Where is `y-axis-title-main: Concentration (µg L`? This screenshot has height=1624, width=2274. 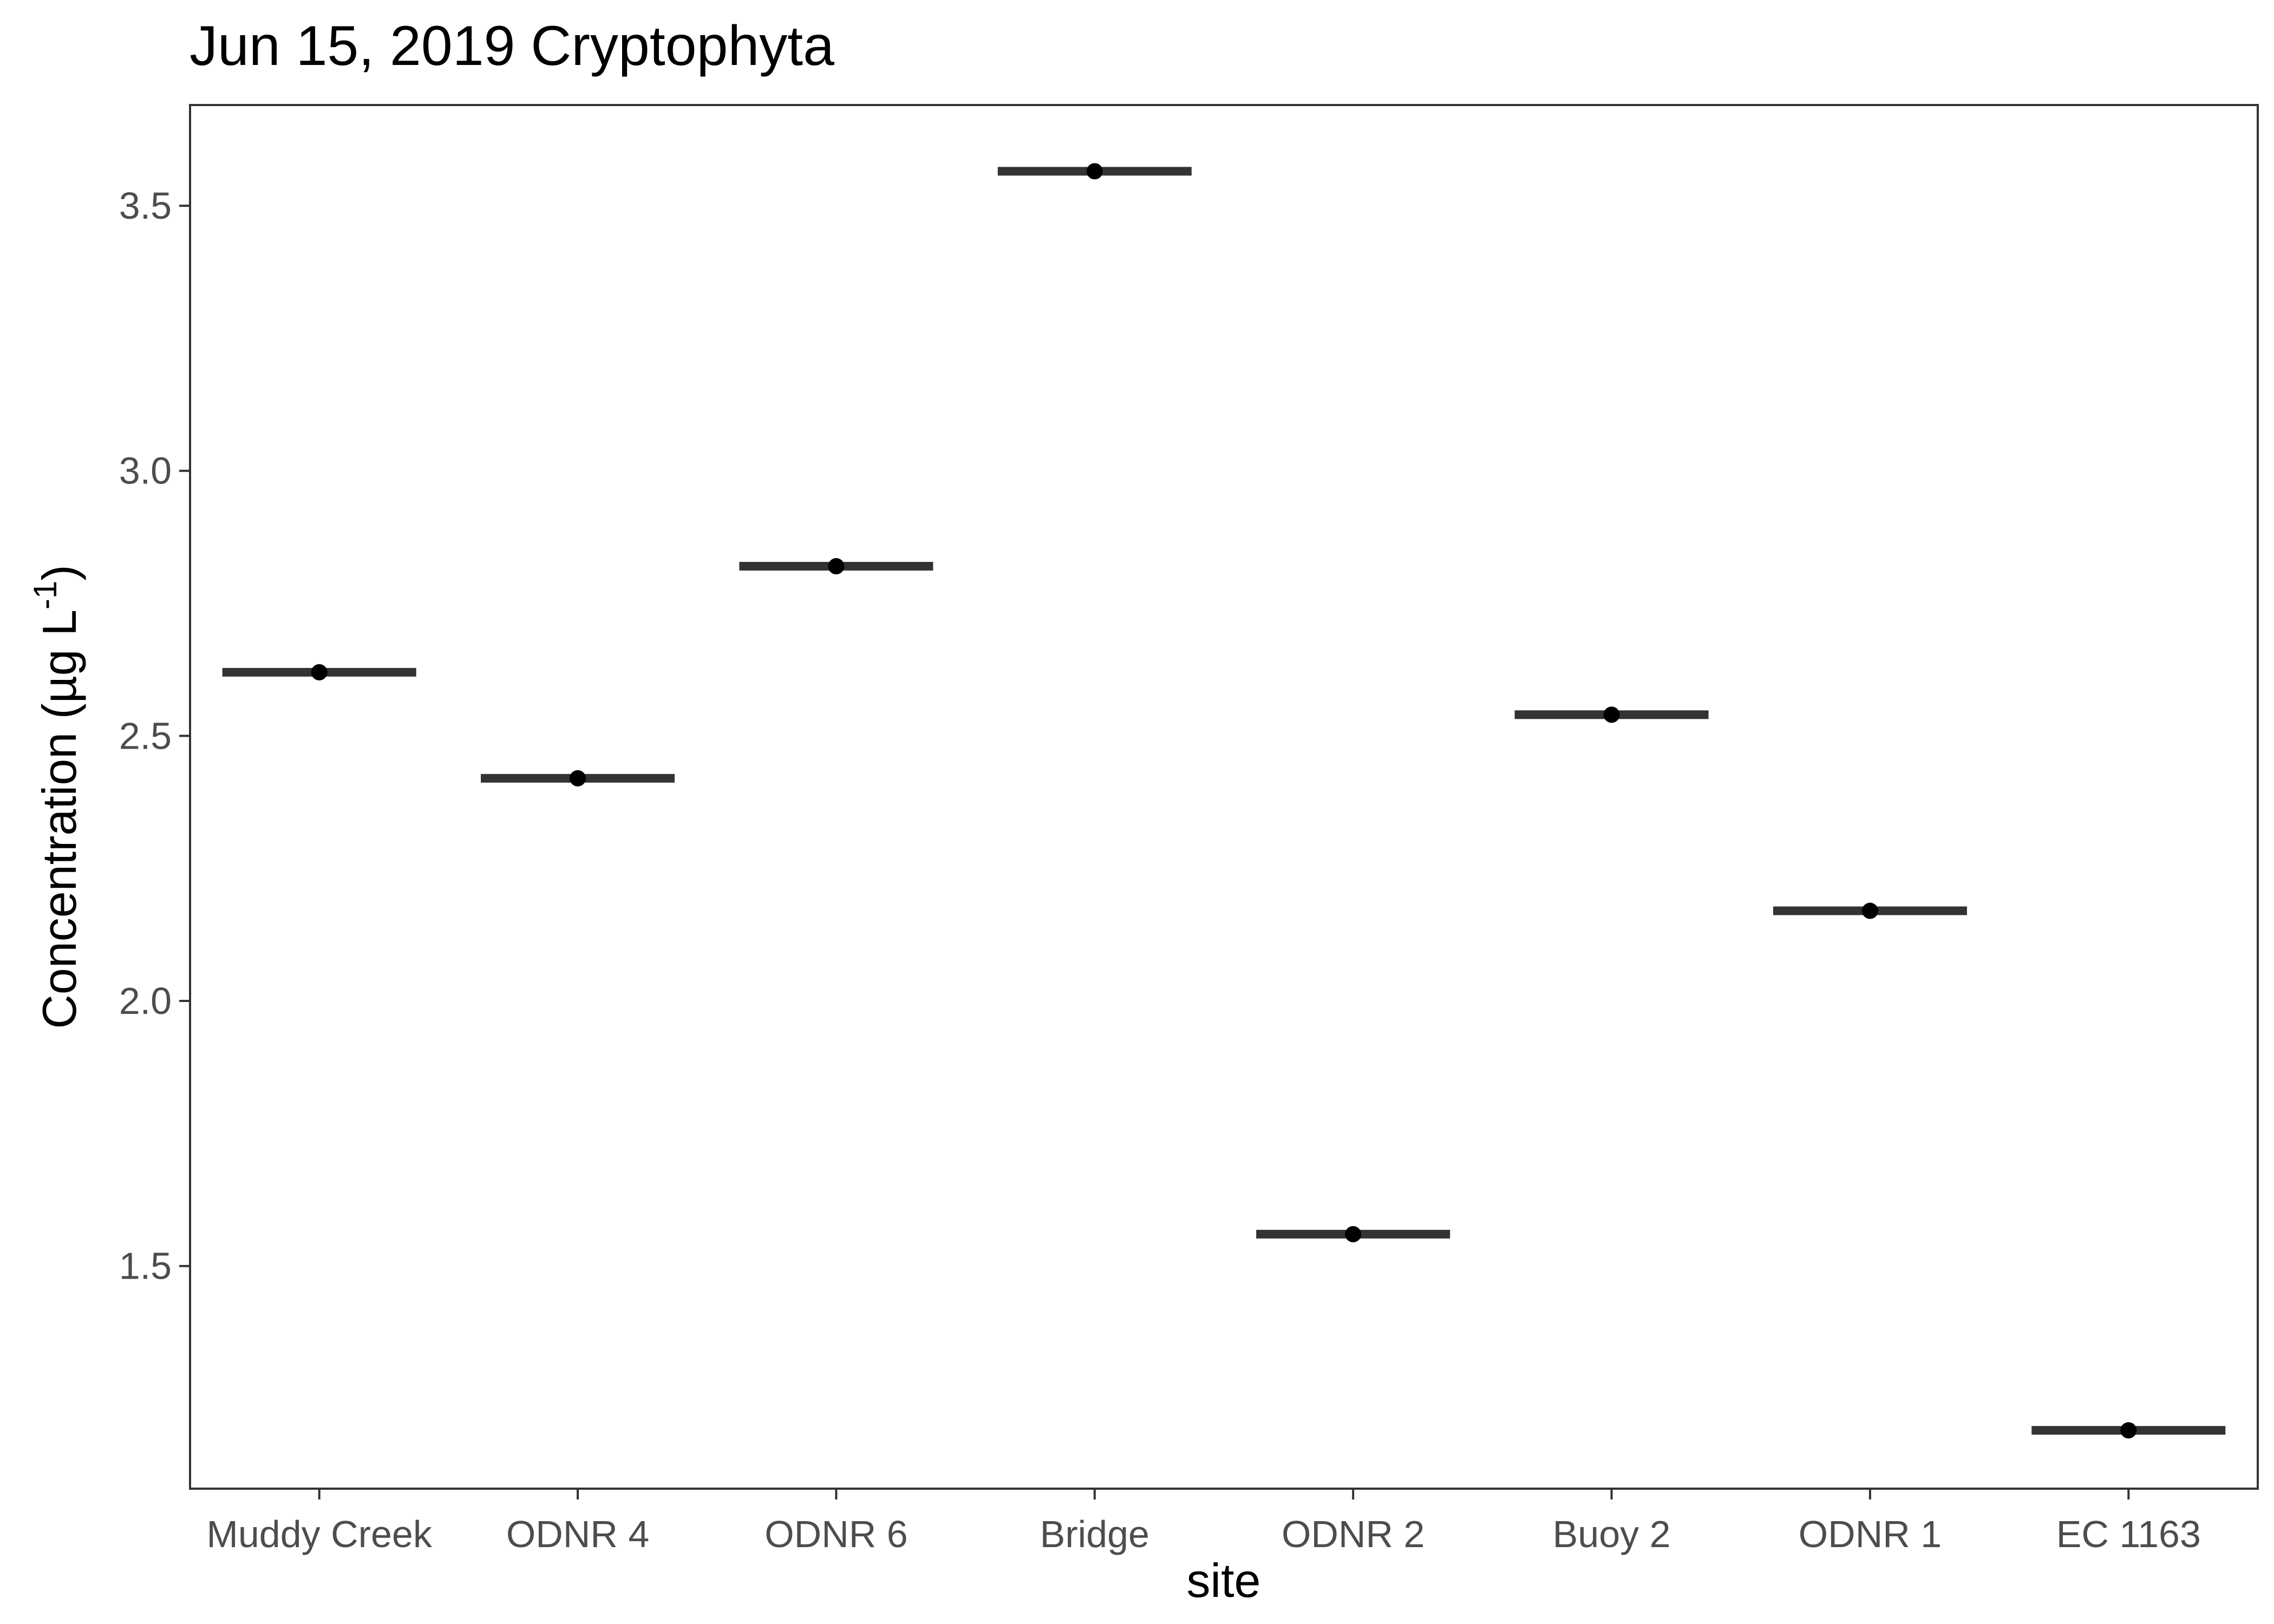 y-axis-title-main: Concentration (µg L is located at coordinates (59, 819).